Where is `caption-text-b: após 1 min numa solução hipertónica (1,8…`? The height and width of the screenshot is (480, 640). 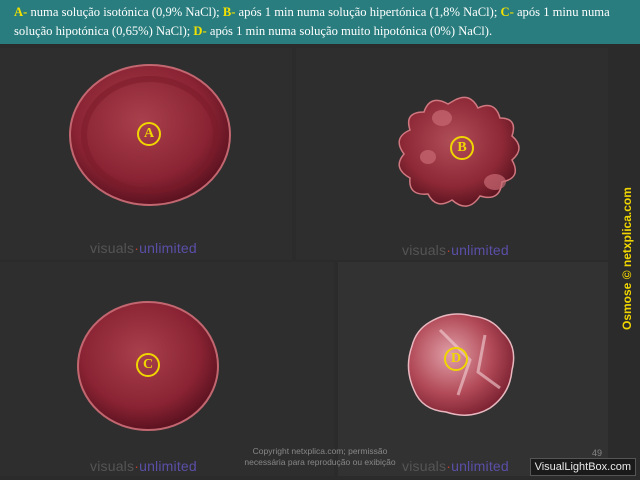 caption-text-b: após 1 min numa solução hipertónica (1,8… is located at coordinates (368, 12).